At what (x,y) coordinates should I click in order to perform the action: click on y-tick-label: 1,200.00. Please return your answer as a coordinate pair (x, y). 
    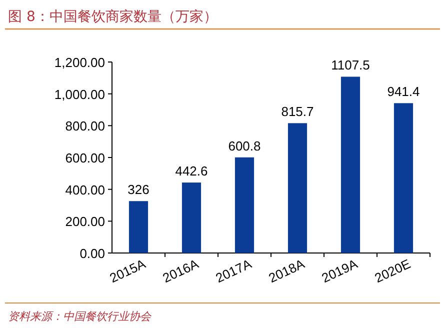
    Looking at the image, I should click on (79, 62).